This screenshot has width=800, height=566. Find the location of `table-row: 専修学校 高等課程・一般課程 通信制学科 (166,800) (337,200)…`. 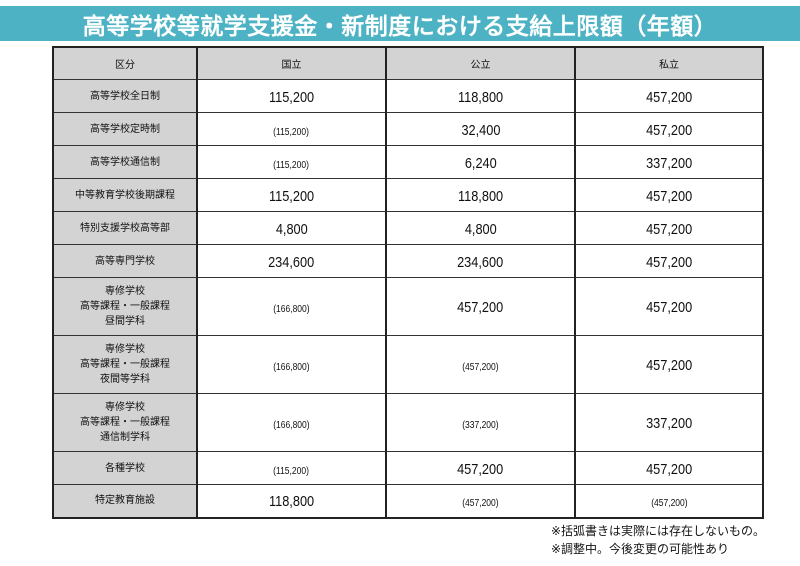

table-row: 専修学校 高等課程・一般課程 通信制学科 (166,800) (337,200)… is located at coordinates (408, 422).